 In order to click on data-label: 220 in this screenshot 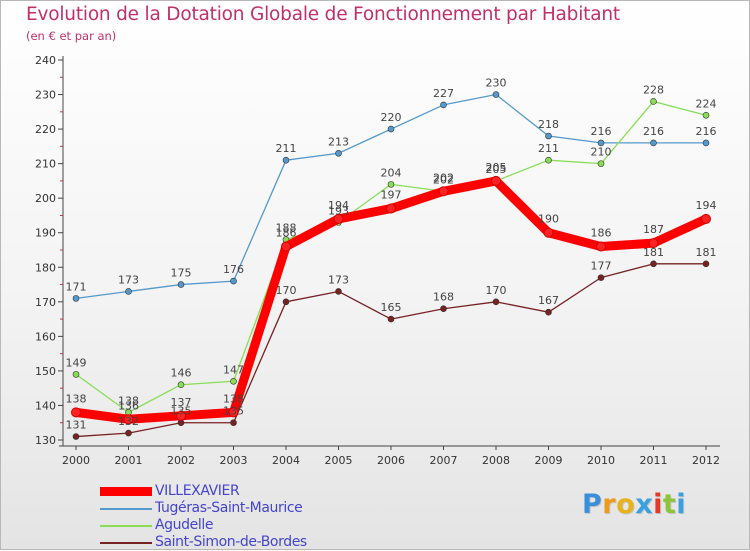, I will do `click(391, 117)`.